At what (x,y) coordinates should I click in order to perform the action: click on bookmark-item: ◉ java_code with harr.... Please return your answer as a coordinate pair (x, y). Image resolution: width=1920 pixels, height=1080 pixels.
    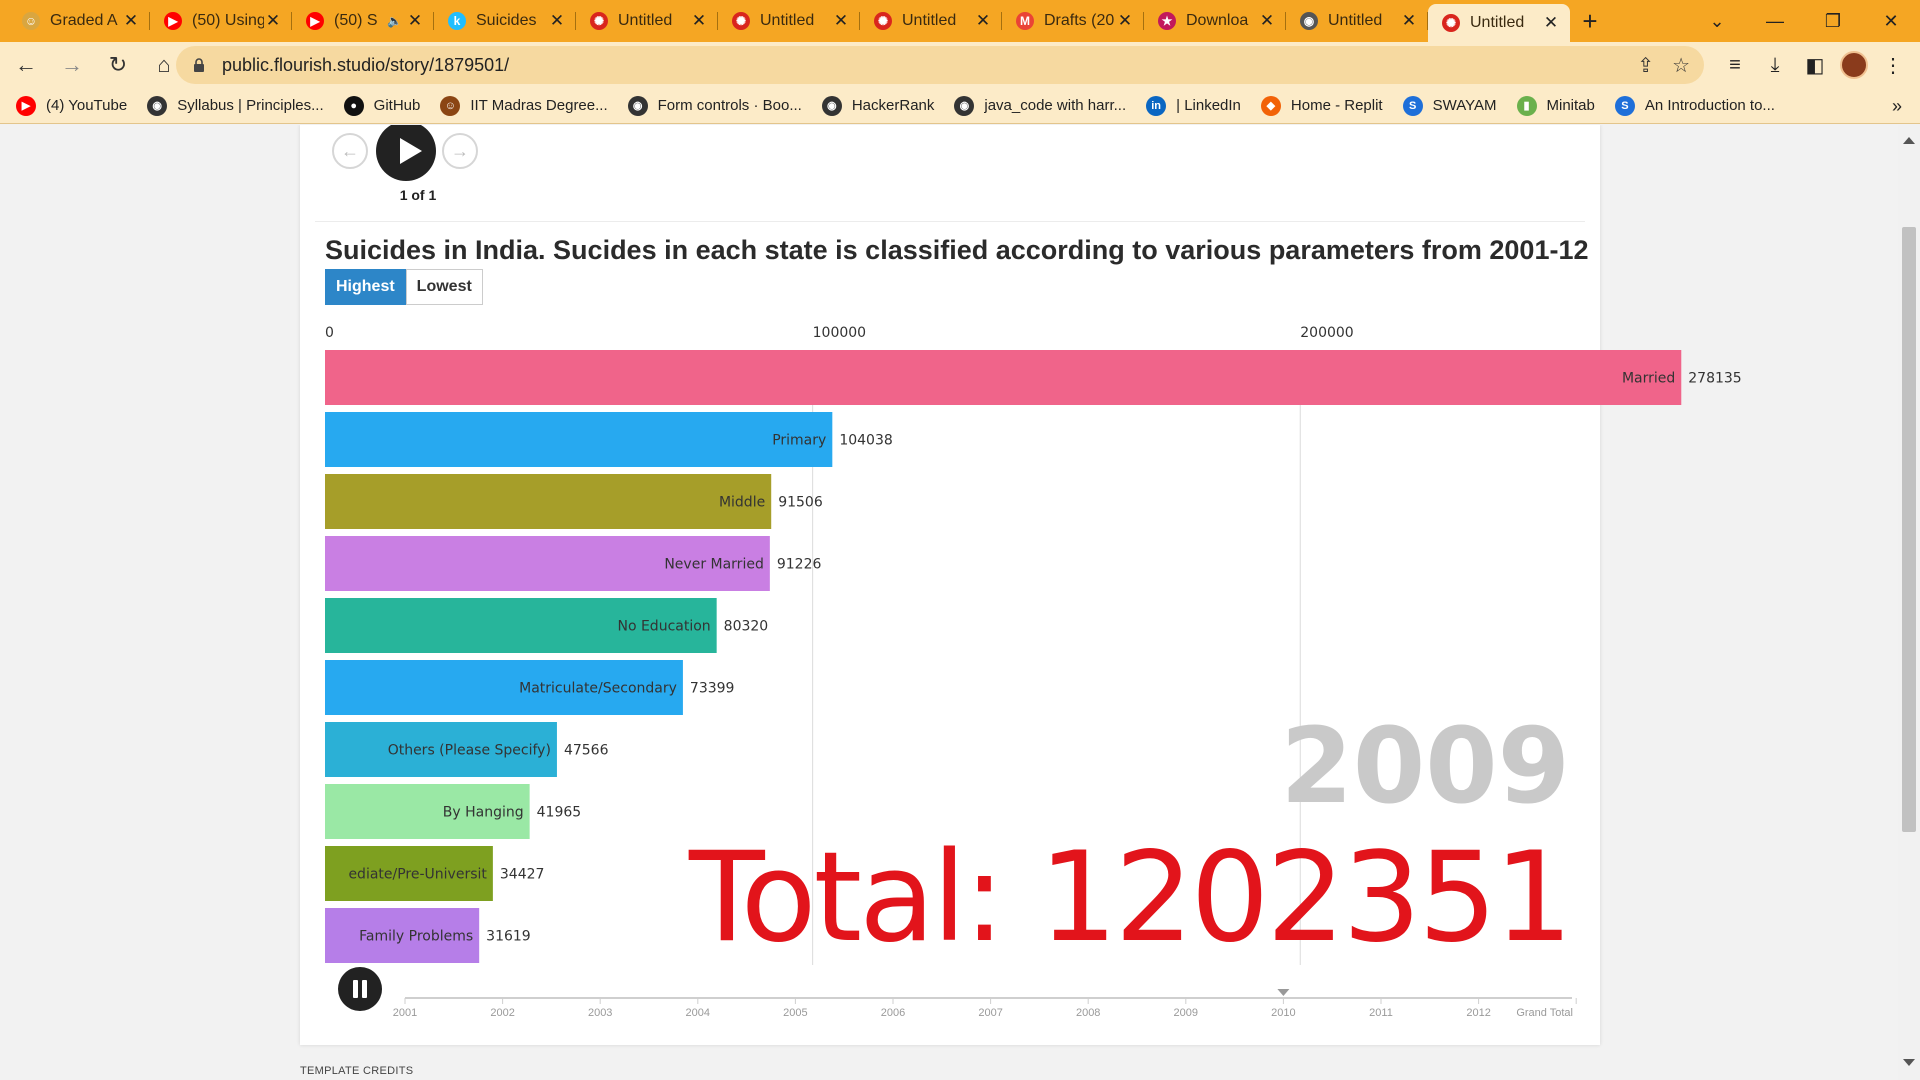
    Looking at the image, I should click on (1040, 105).